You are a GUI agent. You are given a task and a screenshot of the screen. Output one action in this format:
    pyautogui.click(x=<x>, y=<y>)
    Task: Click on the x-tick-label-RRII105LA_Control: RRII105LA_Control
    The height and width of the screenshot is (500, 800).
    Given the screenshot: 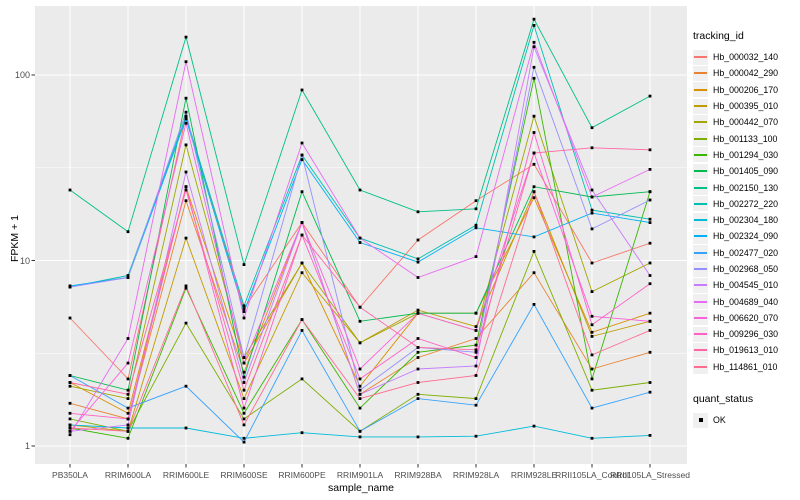 What is the action you would take?
    pyautogui.click(x=592, y=475)
    